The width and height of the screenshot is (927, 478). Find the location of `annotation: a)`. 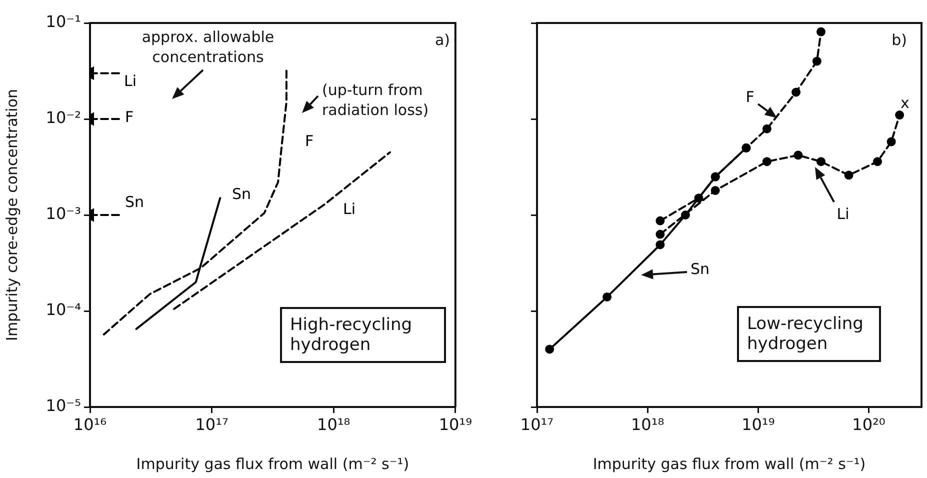

annotation: a) is located at coordinates (442, 40).